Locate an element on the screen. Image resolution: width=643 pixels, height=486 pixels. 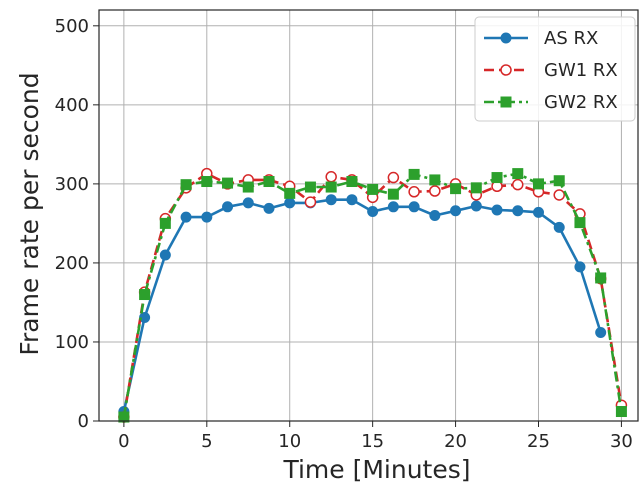
legend-marker-as-rx is located at coordinates (506, 38).